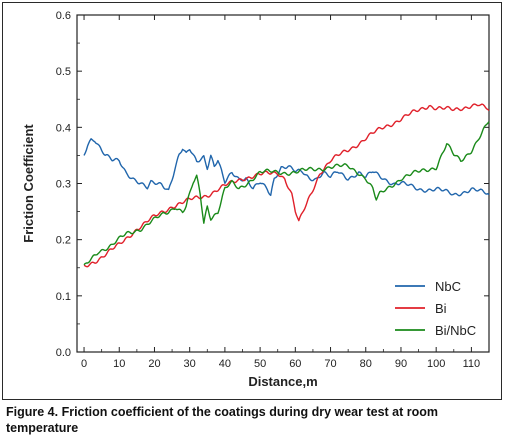 Image resolution: width=506 pixels, height=444 pixels. I want to click on y-tick-label: 0.4, so click(63, 128).